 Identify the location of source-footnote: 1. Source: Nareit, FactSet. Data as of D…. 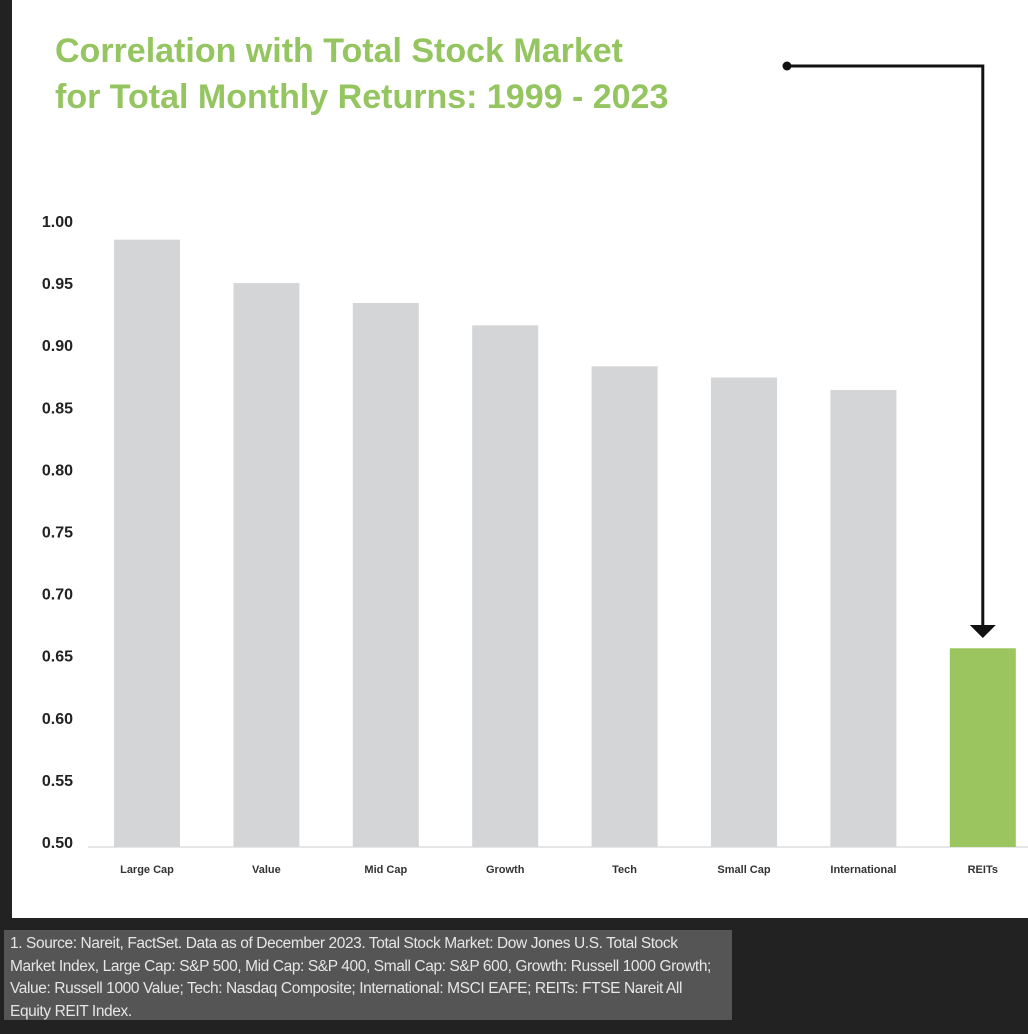
(368, 975).